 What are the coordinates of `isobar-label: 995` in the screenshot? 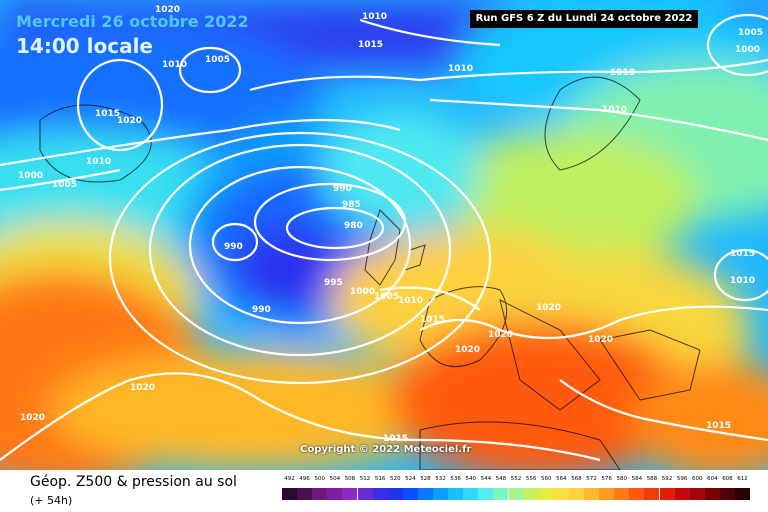 It's located at (333, 283).